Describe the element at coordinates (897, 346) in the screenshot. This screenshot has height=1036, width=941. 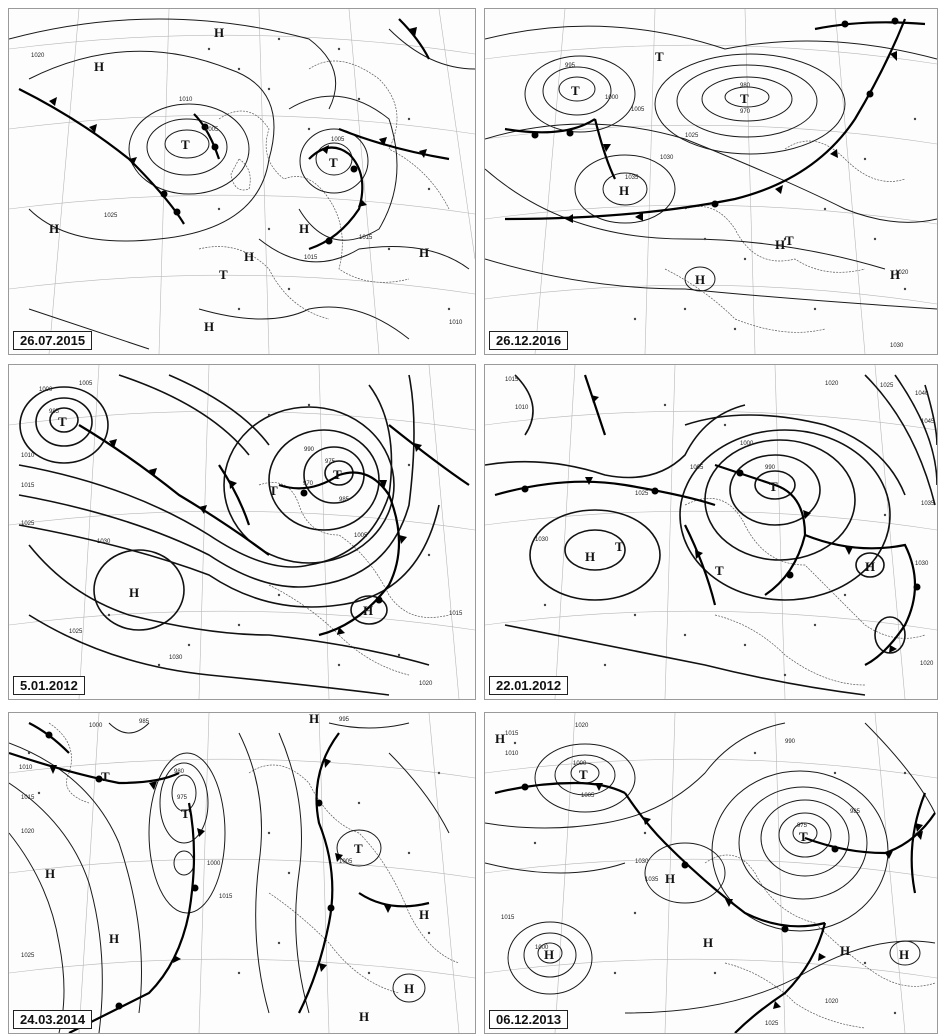
I see `isobar-value: 1030` at that location.